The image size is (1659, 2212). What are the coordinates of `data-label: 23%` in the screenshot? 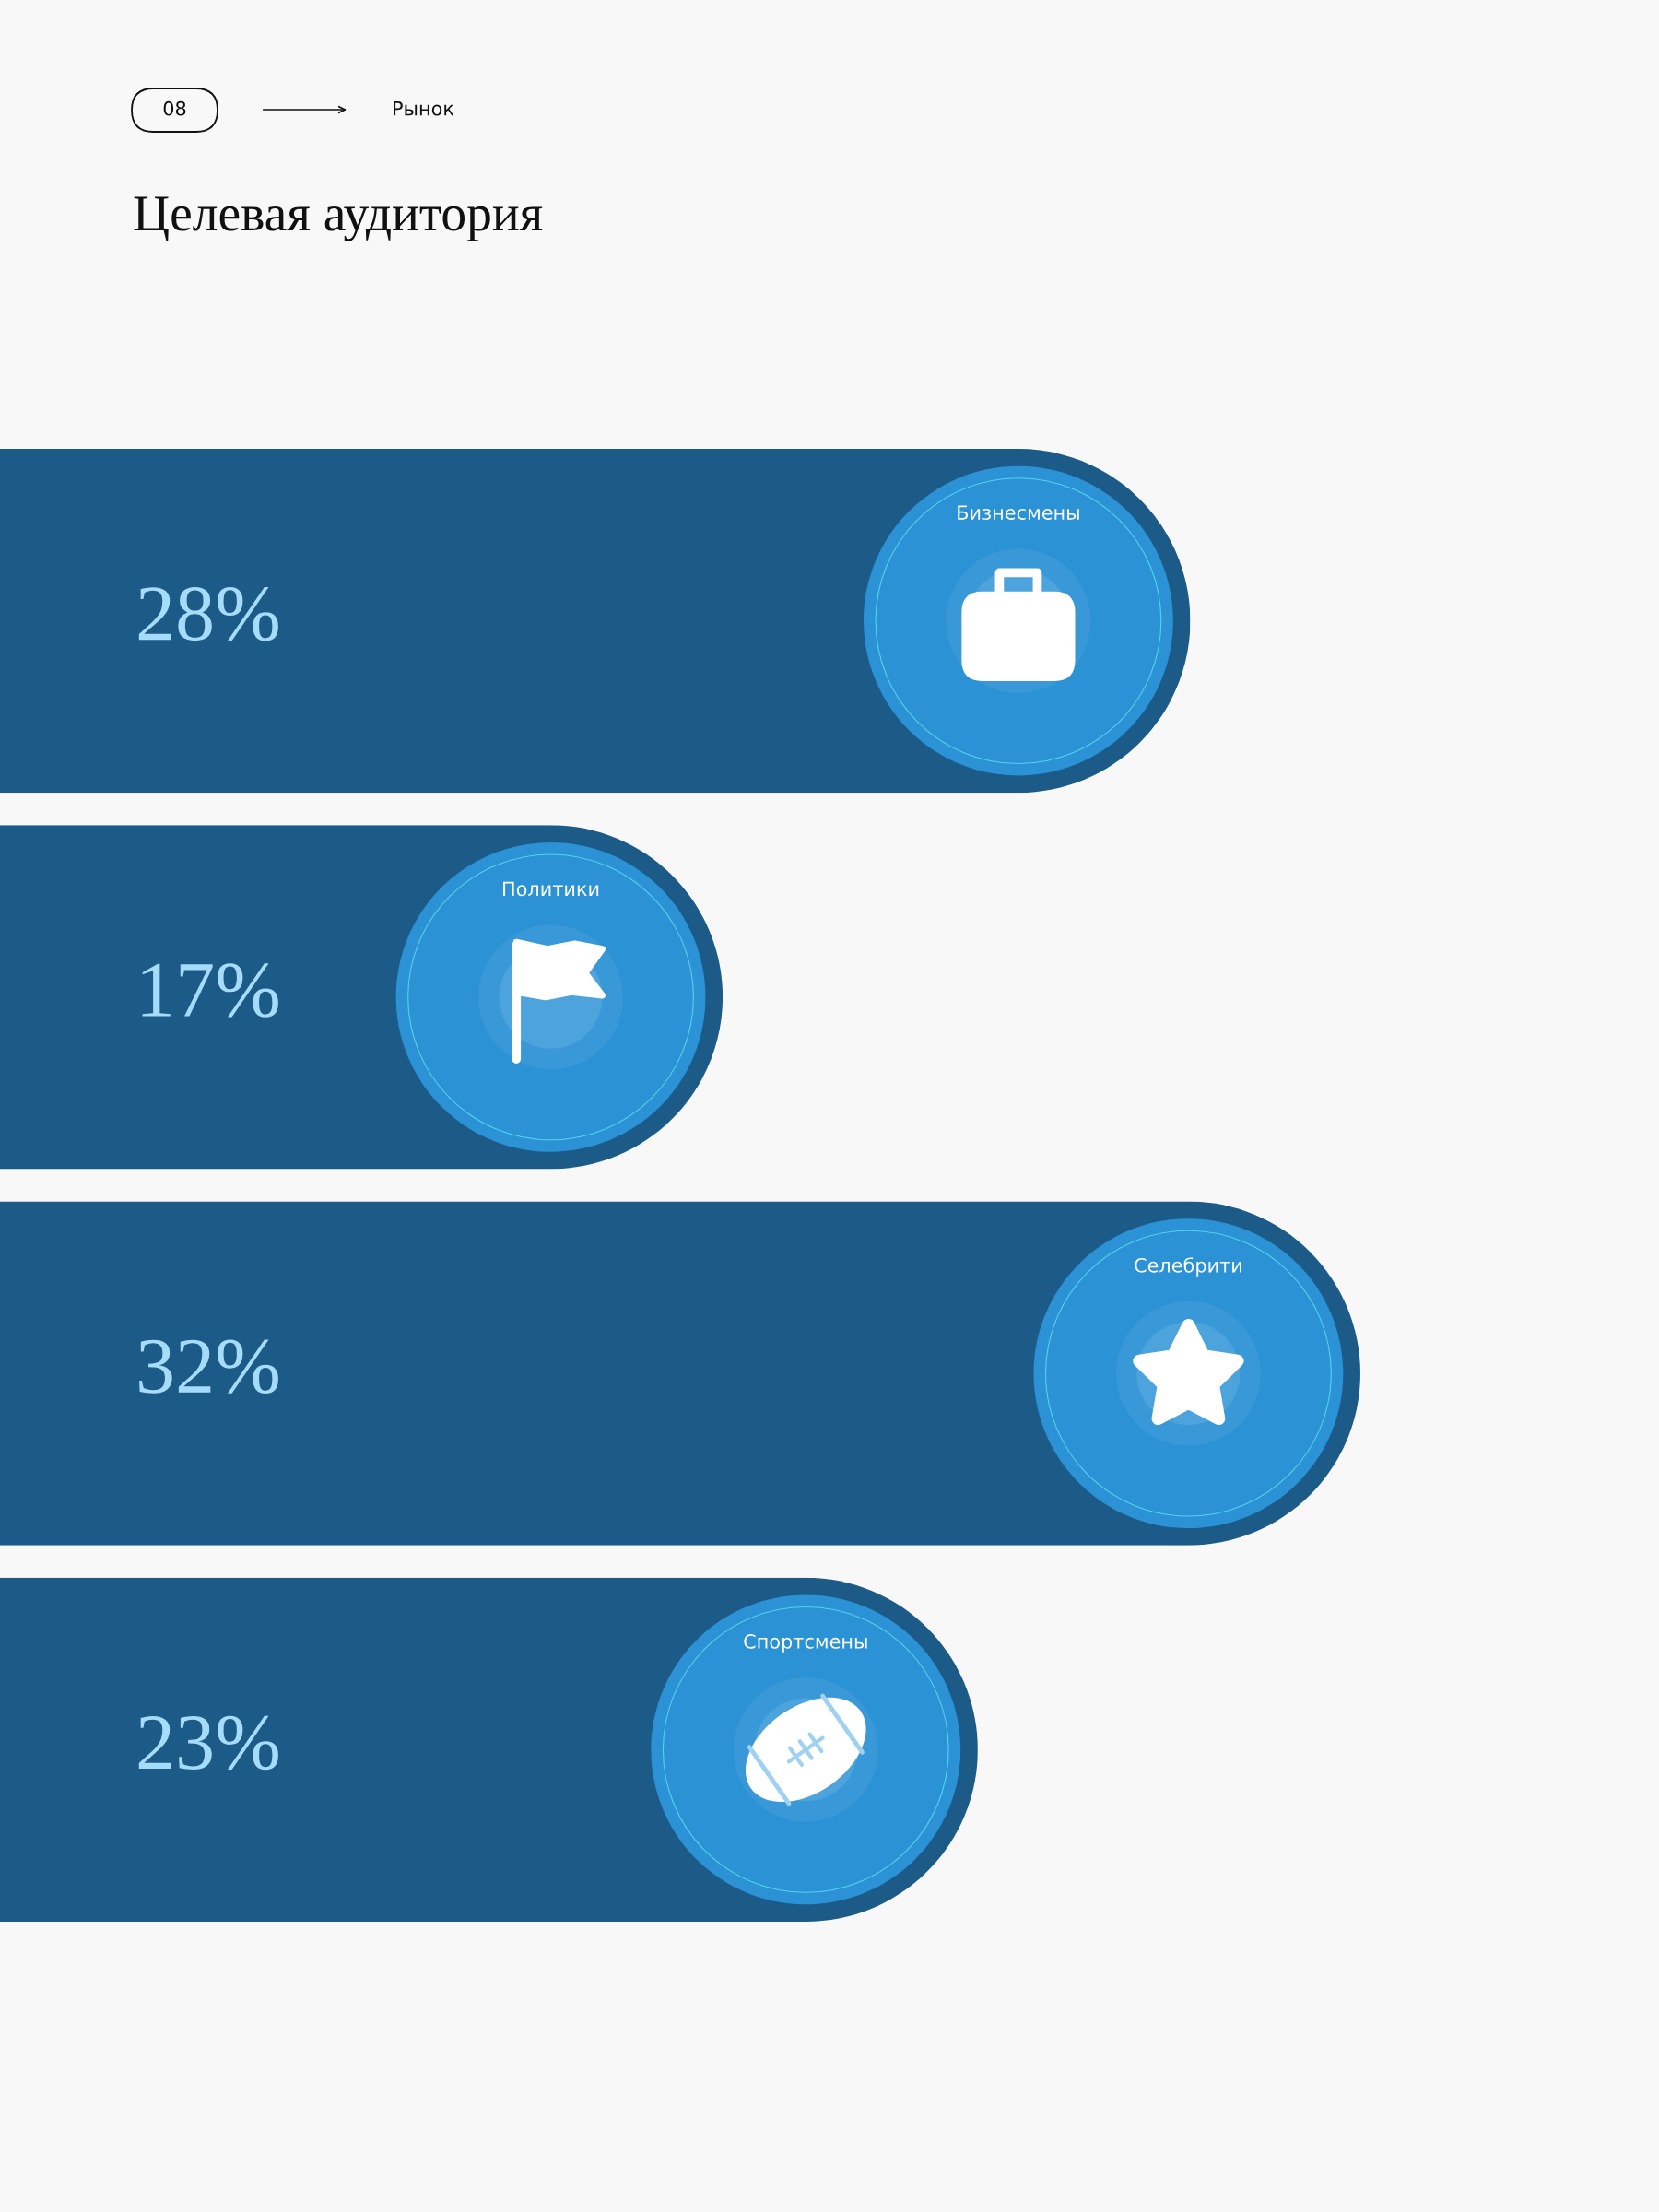 It's located at (208, 1743).